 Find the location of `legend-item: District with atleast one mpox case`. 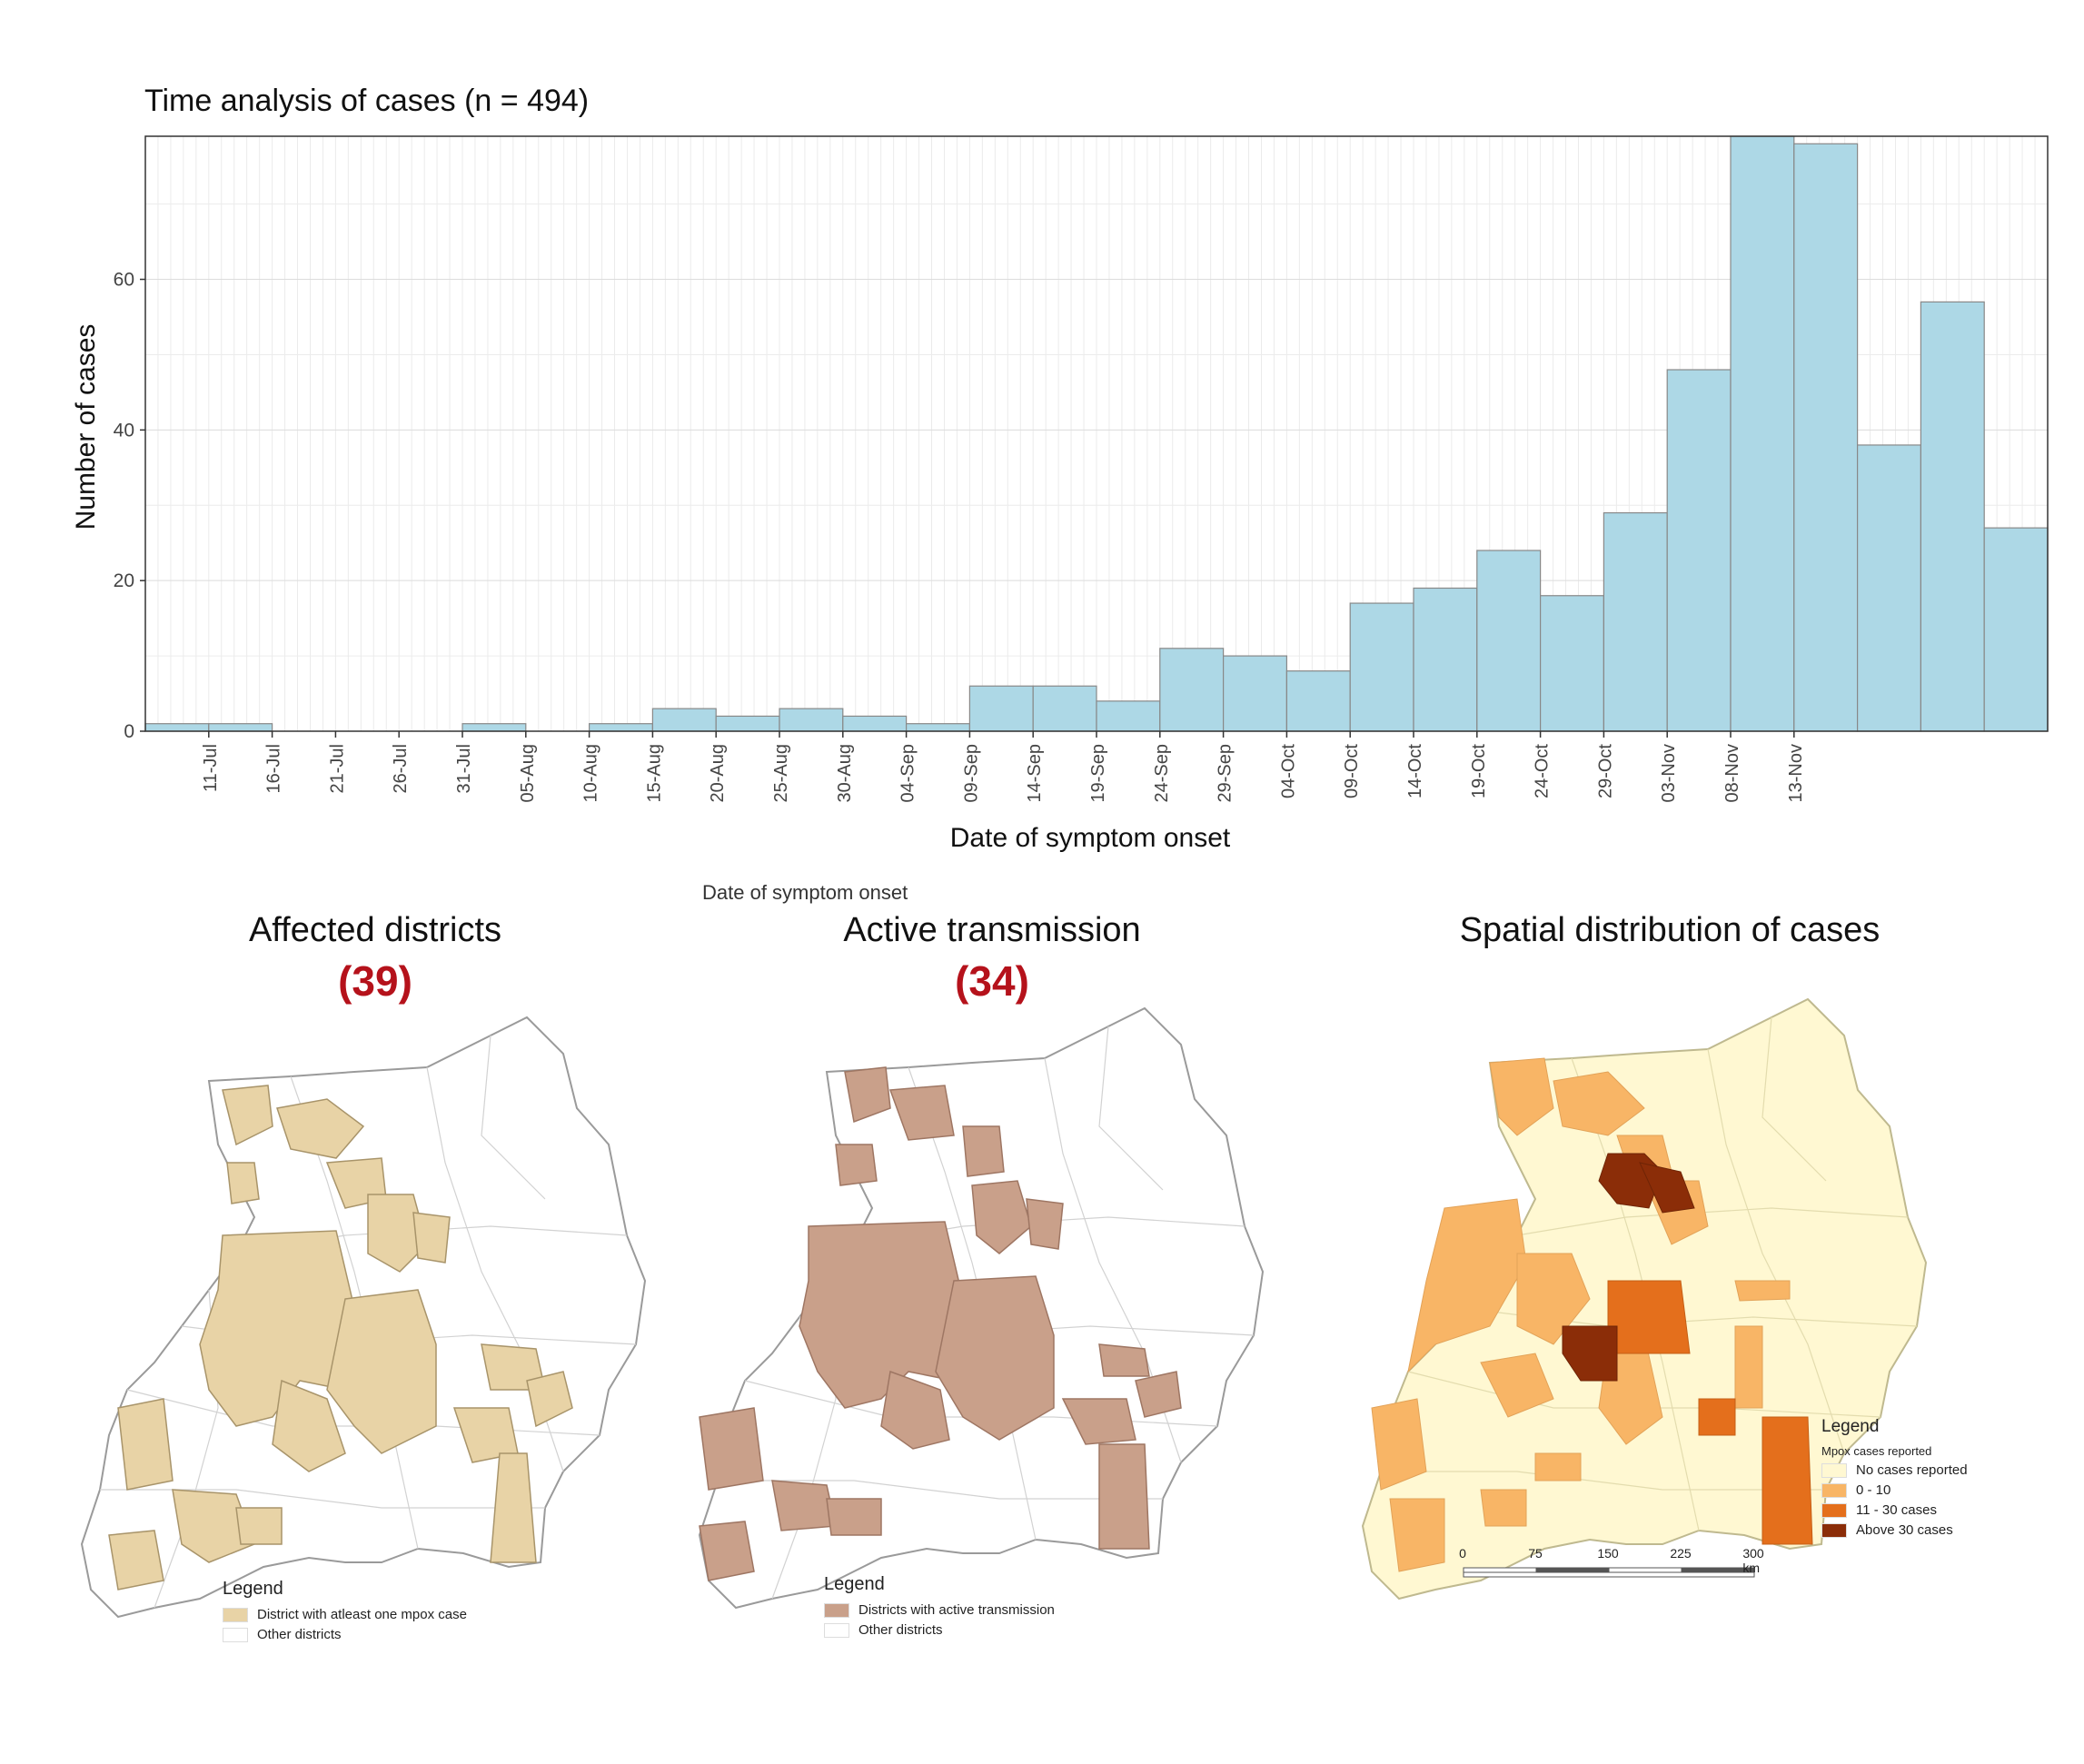

legend-item: District with atleast one mpox case is located at coordinates (345, 1614).